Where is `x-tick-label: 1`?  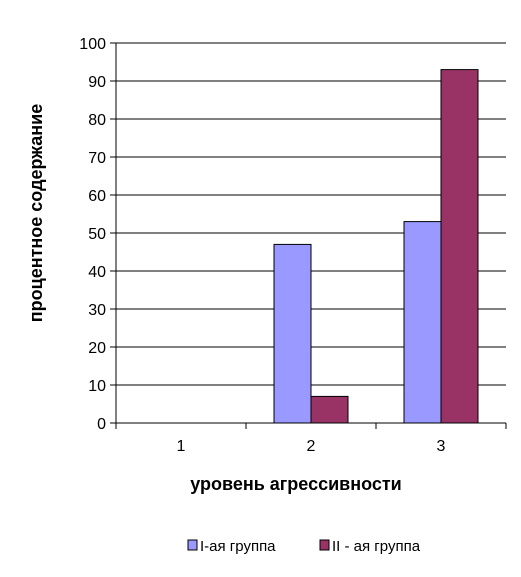
x-tick-label: 1 is located at coordinates (181, 446).